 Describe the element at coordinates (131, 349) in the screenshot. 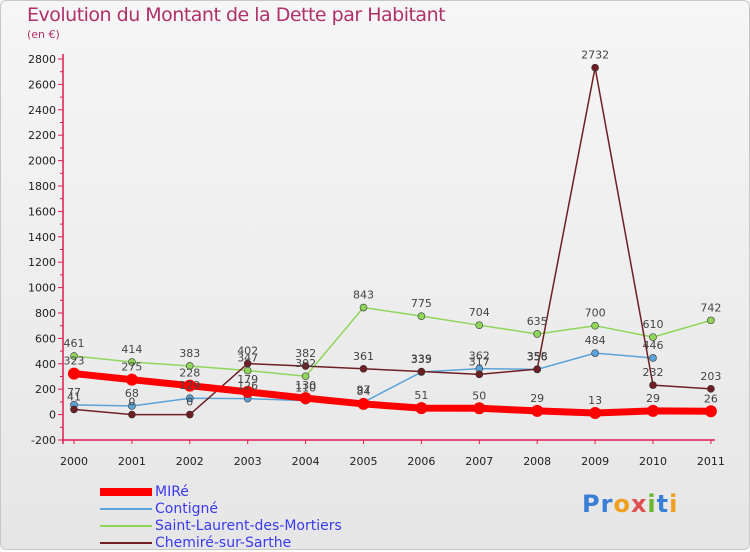

I see `data-label-2: 414` at that location.